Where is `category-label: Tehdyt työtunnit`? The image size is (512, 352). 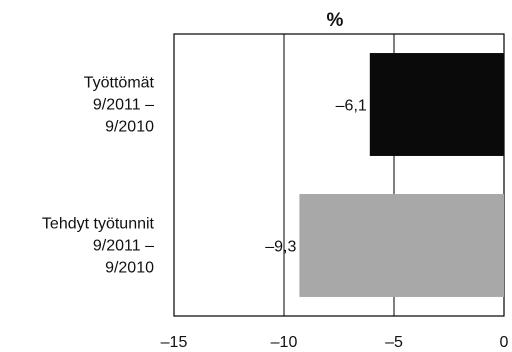 category-label: Tehdyt työtunnit is located at coordinates (98, 224).